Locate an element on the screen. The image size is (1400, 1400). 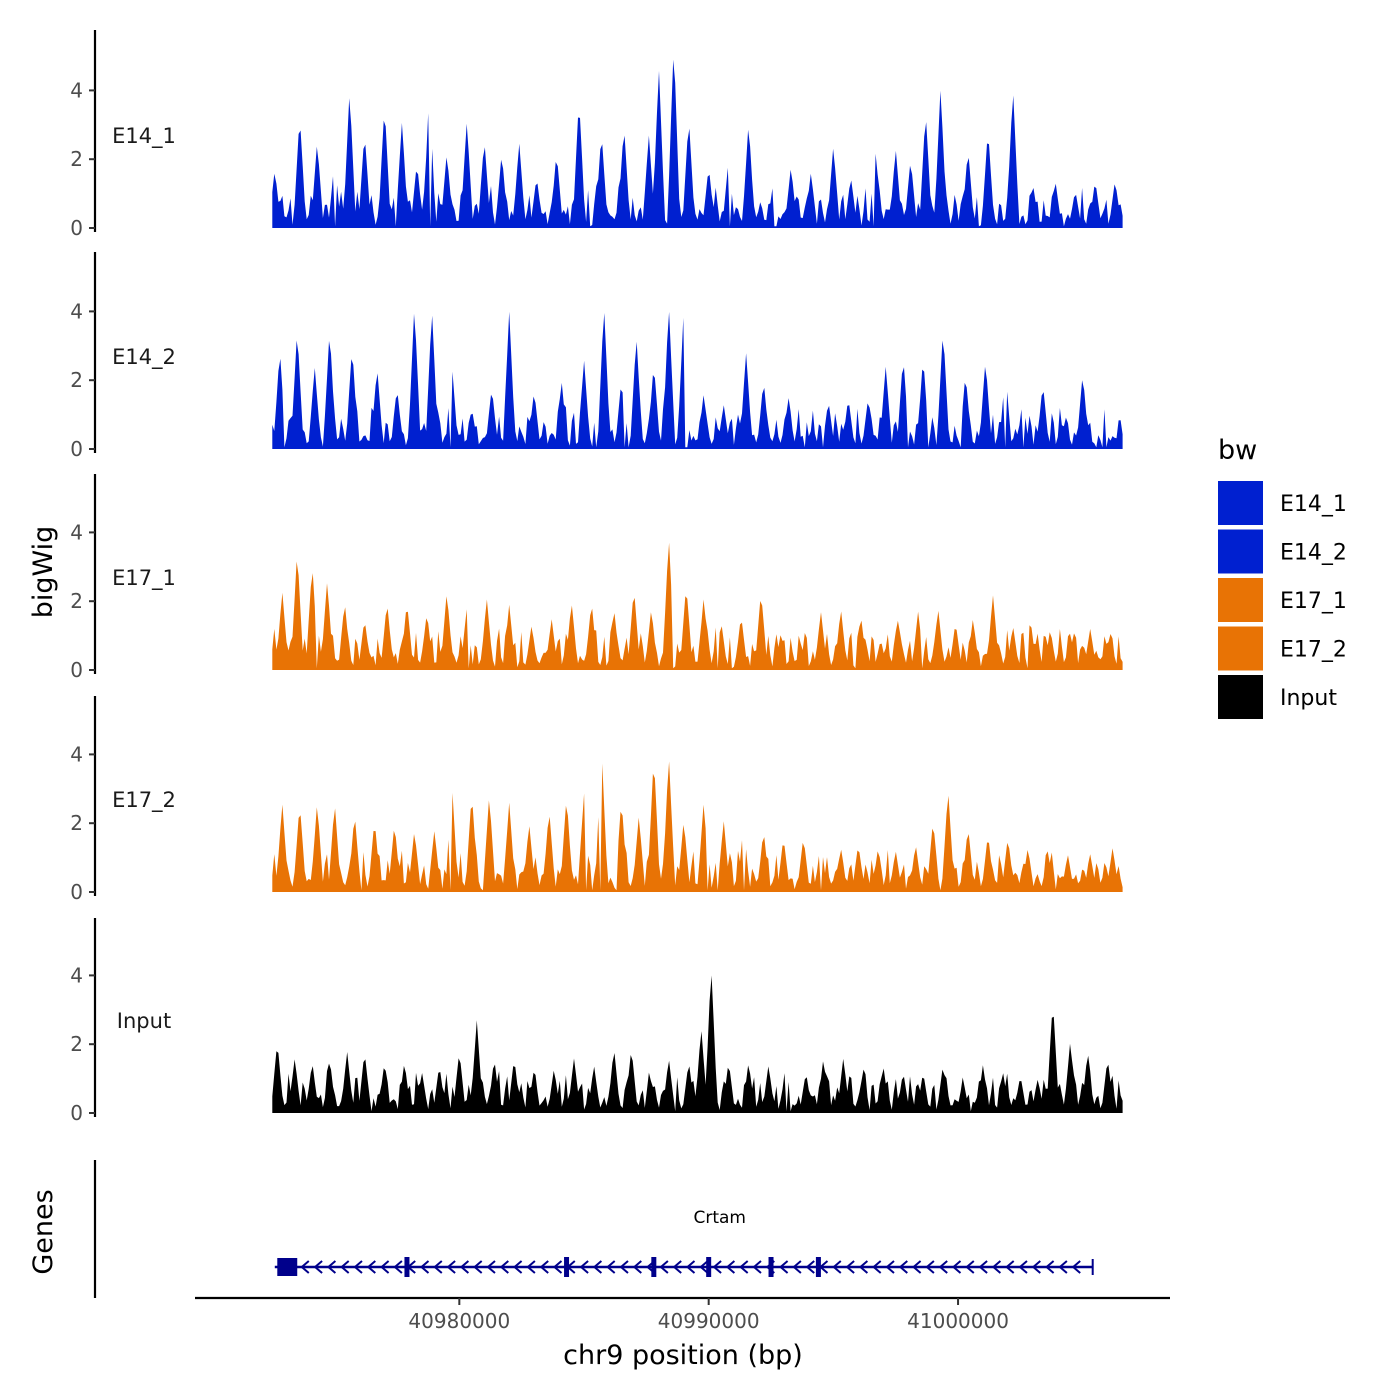
track-E17_1: 0 2 4 E17_1 is located at coordinates (596, 578).